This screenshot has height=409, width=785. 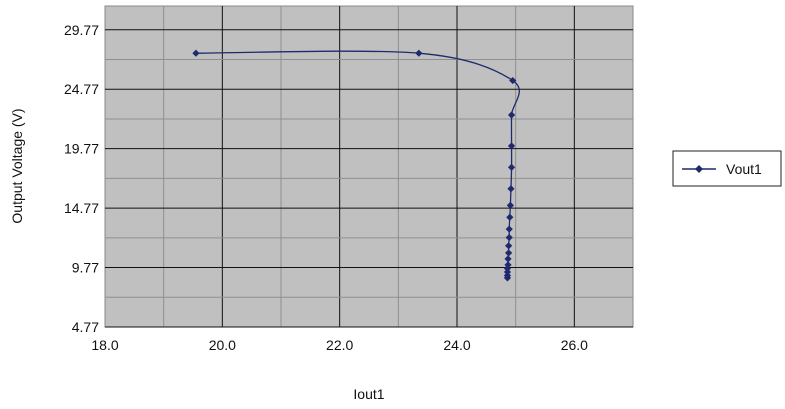 What do you see at coordinates (81, 208) in the screenshot?
I see `y-tick-label: 14.77` at bounding box center [81, 208].